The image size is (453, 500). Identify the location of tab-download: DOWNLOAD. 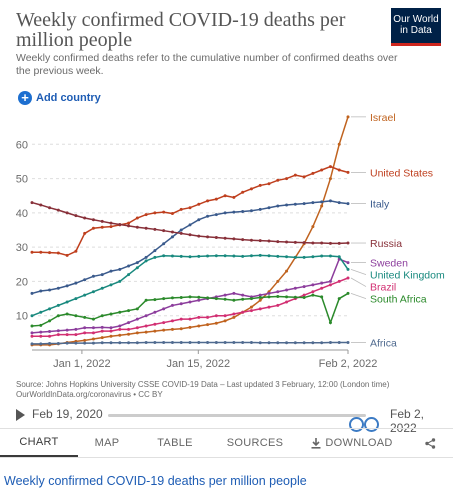
(352, 443).